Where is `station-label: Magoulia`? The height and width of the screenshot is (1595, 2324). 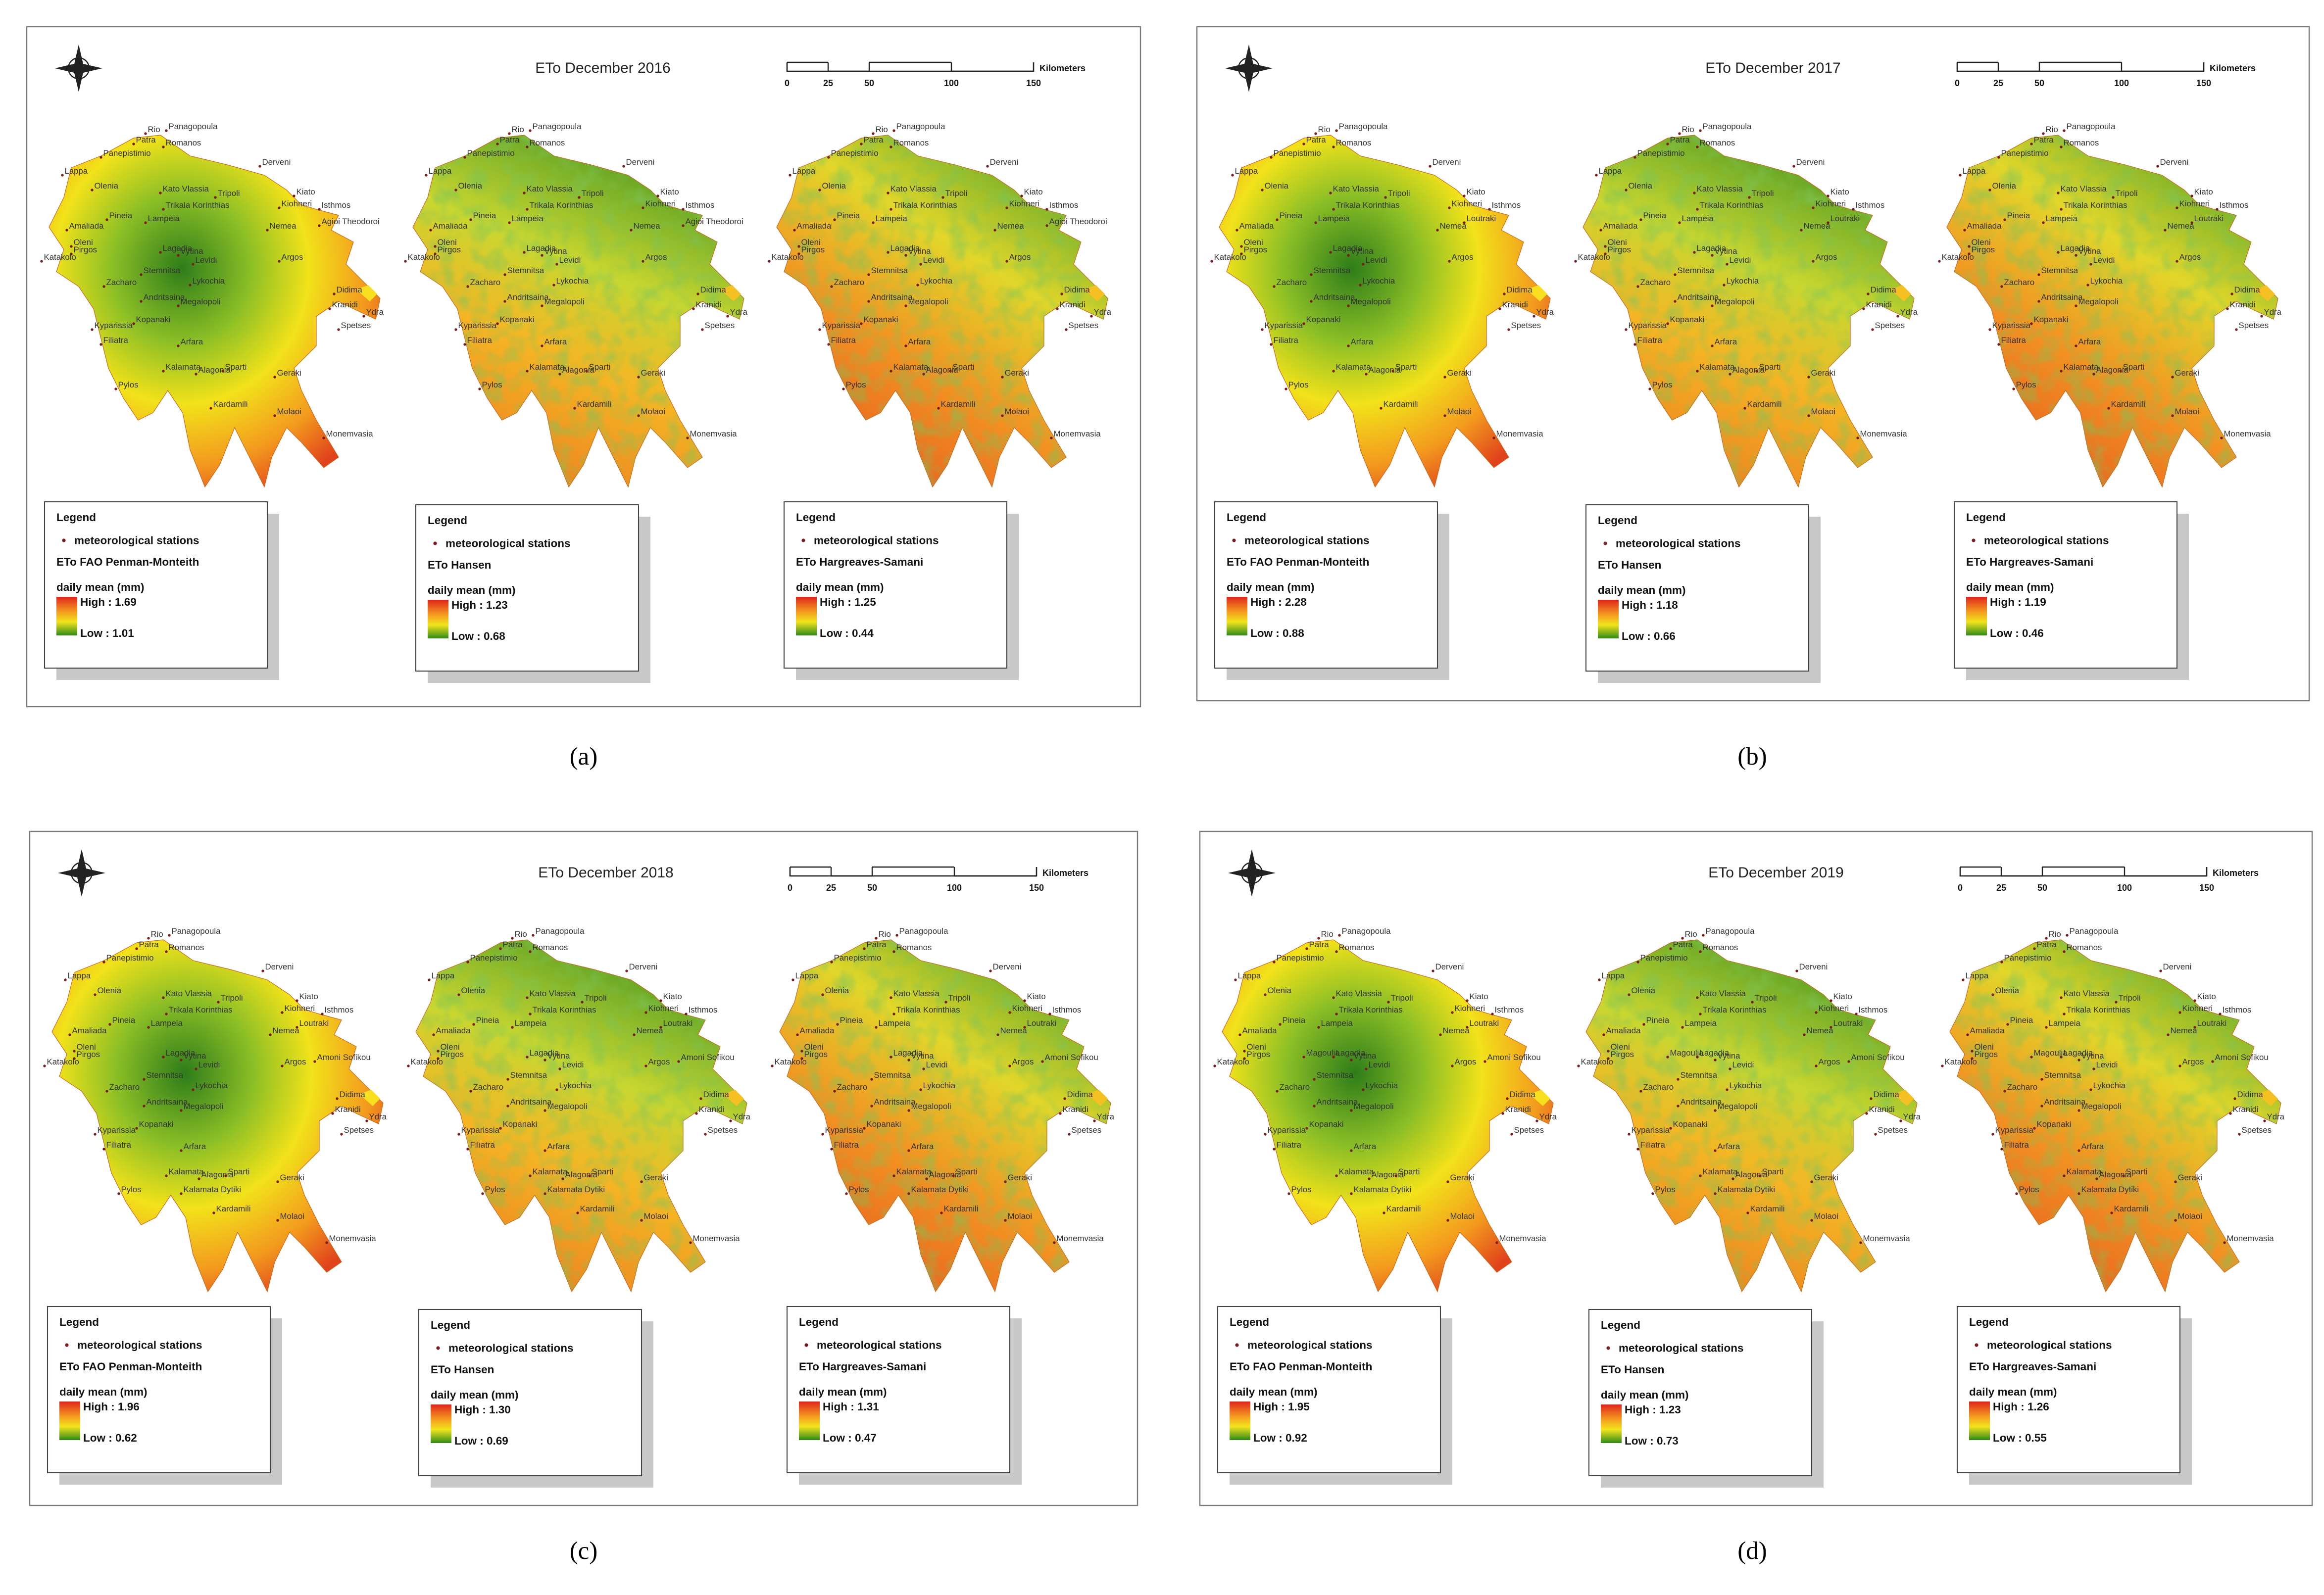 station-label: Magoulia is located at coordinates (2051, 1053).